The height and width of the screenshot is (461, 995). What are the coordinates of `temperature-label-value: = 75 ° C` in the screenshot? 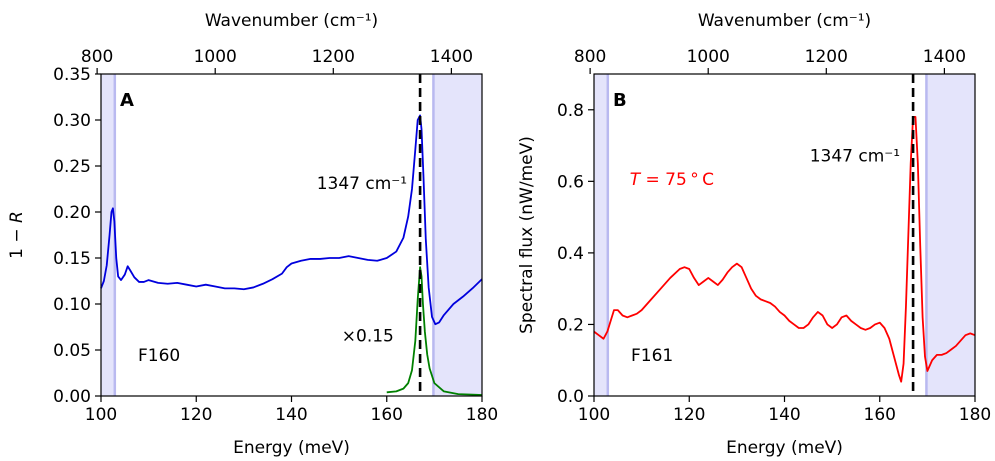 It's located at (677, 180).